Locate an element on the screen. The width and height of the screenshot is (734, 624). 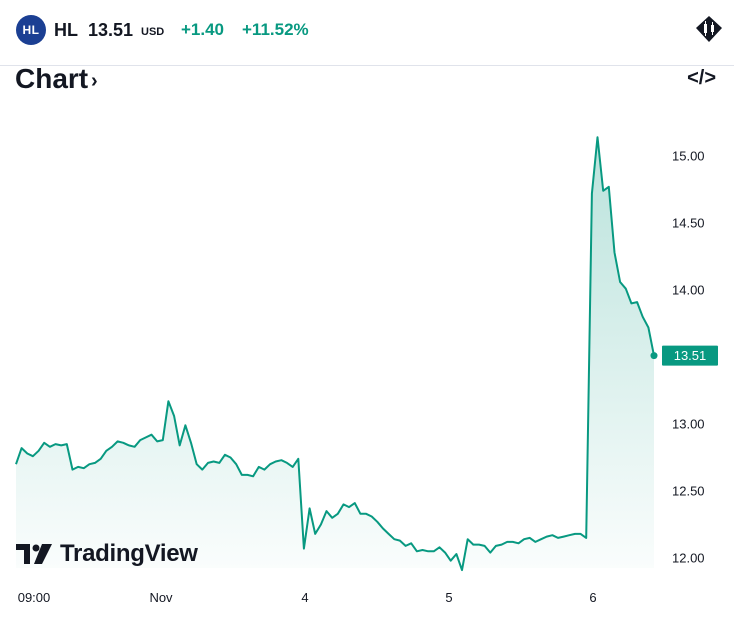
x-tick-label: 6 is located at coordinates (592, 597).